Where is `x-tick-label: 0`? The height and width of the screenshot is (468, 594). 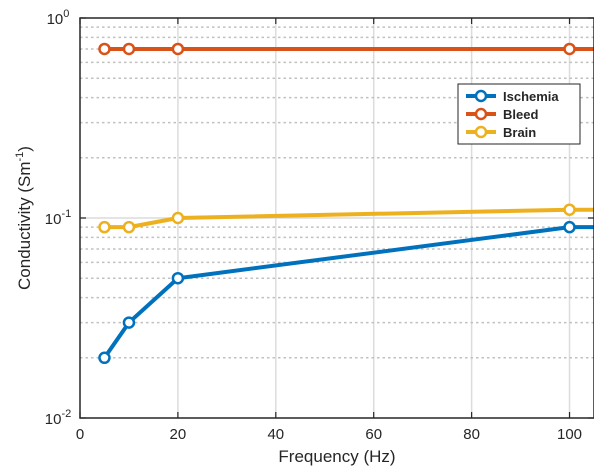
x-tick-label: 0 is located at coordinates (80, 434).